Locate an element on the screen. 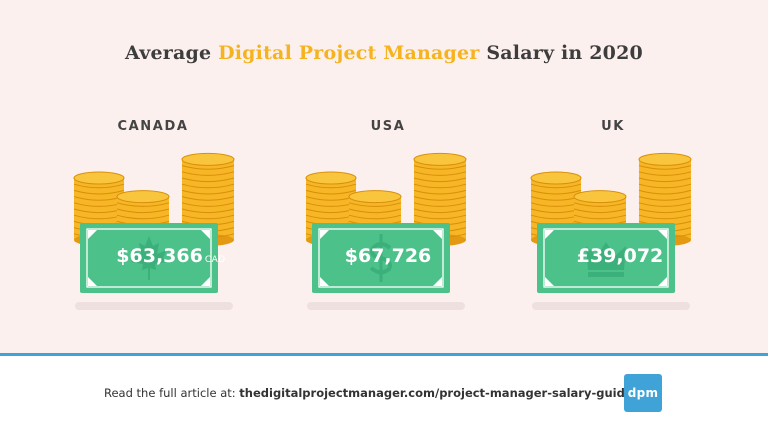 This screenshot has width=768, height=432. salary-value-uk: £39,072 is located at coordinates (620, 256).